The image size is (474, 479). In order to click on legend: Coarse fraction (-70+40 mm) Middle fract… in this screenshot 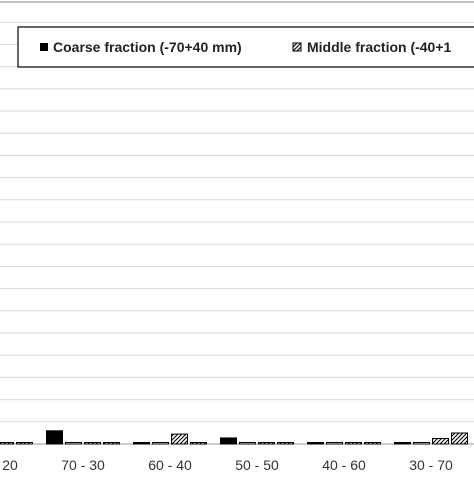, I will do `click(245, 47)`.